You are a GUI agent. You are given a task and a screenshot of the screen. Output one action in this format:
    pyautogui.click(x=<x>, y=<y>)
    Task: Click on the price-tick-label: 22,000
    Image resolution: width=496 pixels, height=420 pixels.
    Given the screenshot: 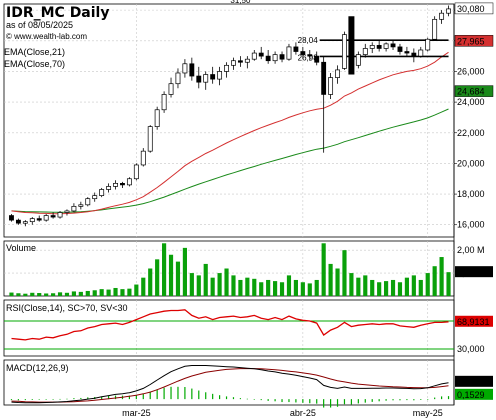 What is the action you would take?
    pyautogui.click(x=471, y=133)
    